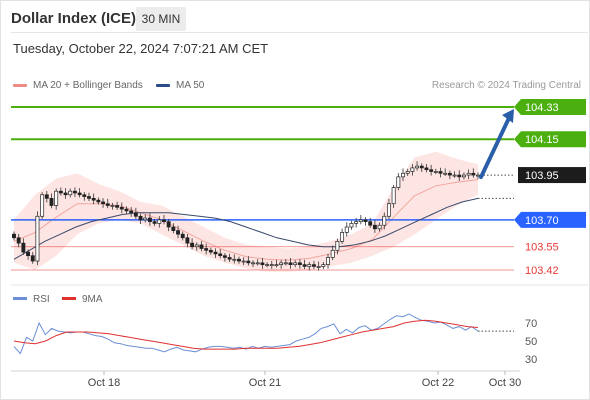 Image resolution: width=590 pixels, height=400 pixels. What do you see at coordinates (542, 271) in the screenshot?
I see `support-label-5: 103.42` at bounding box center [542, 271].